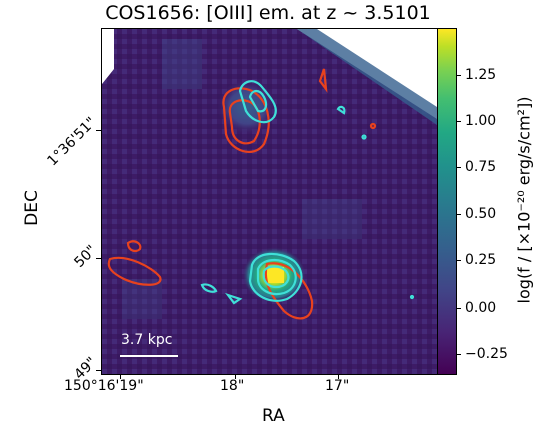 This screenshot has height=431, width=550. I want to click on colorbar-tick-label: 0.75, so click(481, 167).